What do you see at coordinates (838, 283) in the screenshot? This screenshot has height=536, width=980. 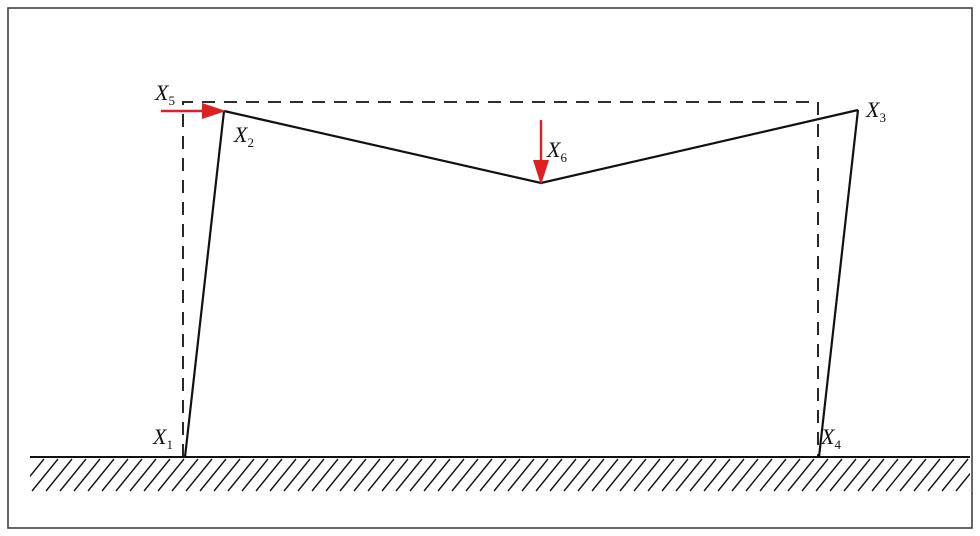 I see `deformed-right-column` at bounding box center [838, 283].